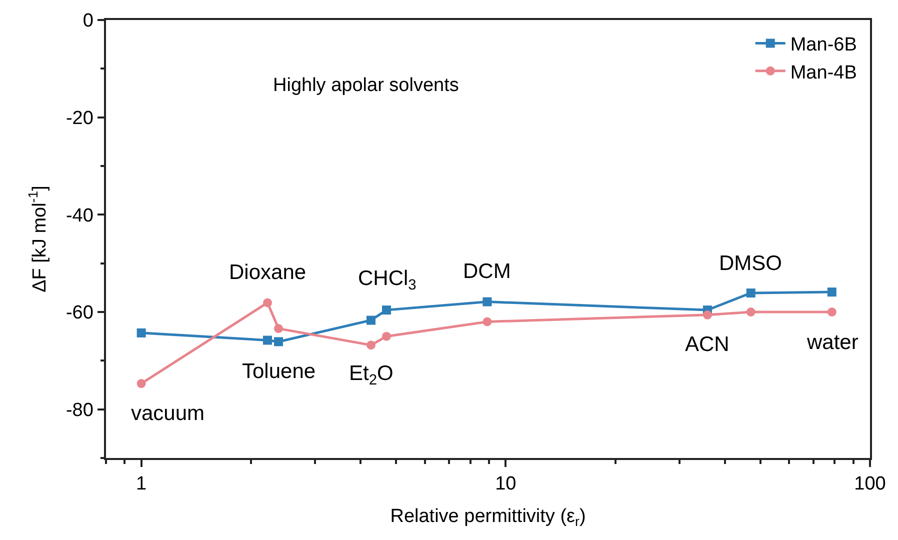 The height and width of the screenshot is (540, 898). What do you see at coordinates (80, 118) in the screenshot?
I see `y-tick-label: -20` at bounding box center [80, 118].